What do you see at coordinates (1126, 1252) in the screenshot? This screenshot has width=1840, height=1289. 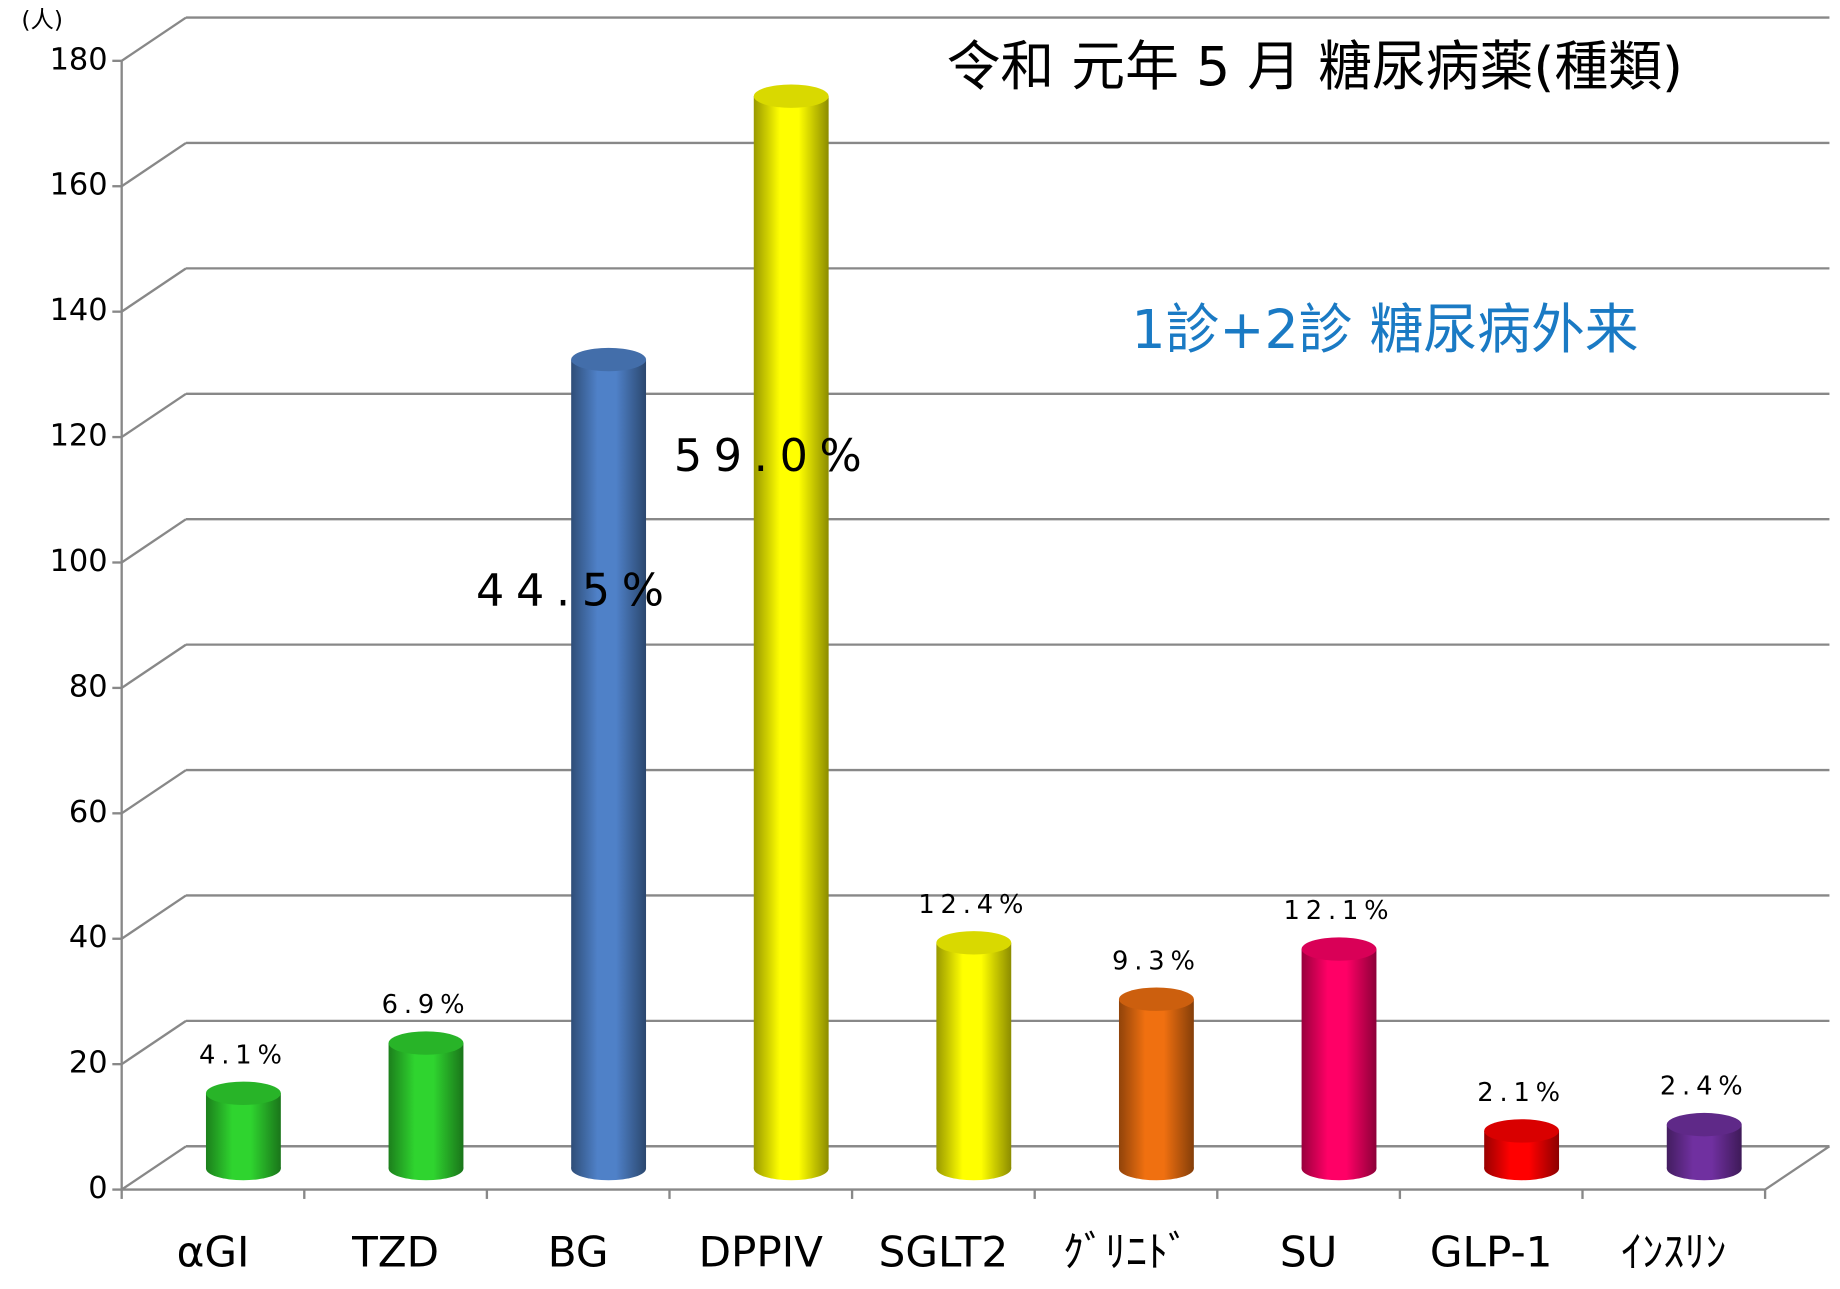 I see `x-tick-label: ｸﾞﾘﾆﾄﾞ` at bounding box center [1126, 1252].